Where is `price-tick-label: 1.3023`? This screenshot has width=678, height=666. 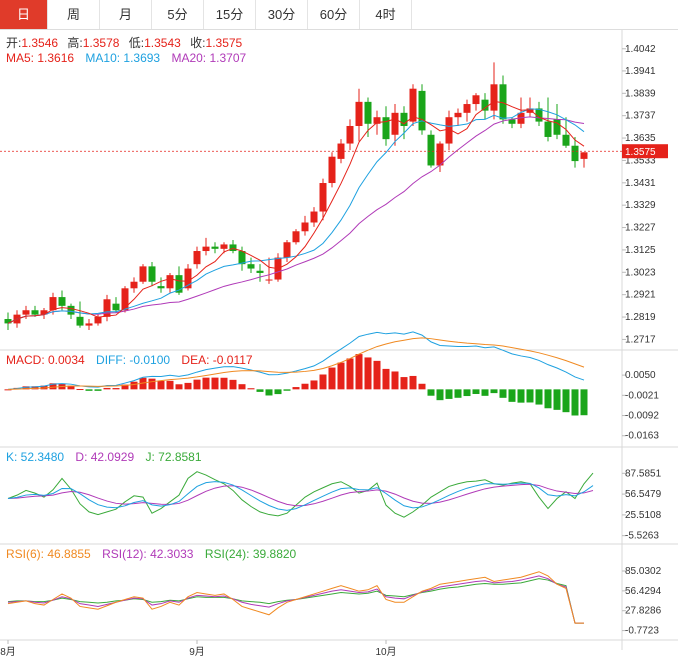
price-tick-label: 1.3023 is located at coordinates (640, 272).